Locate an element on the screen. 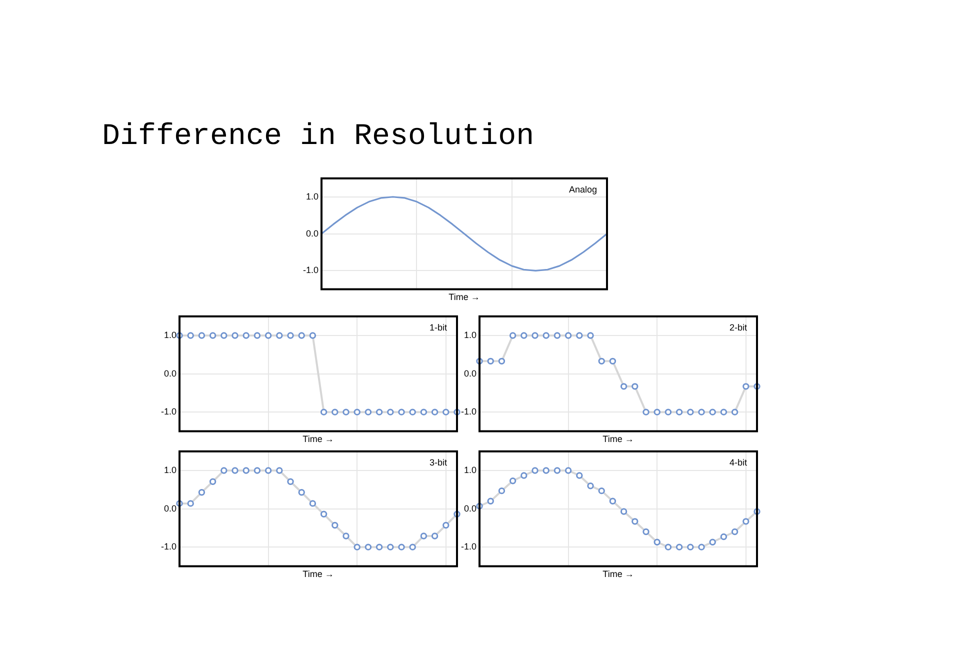 This screenshot has height=667, width=959. text: Analog is located at coordinates (582, 189).